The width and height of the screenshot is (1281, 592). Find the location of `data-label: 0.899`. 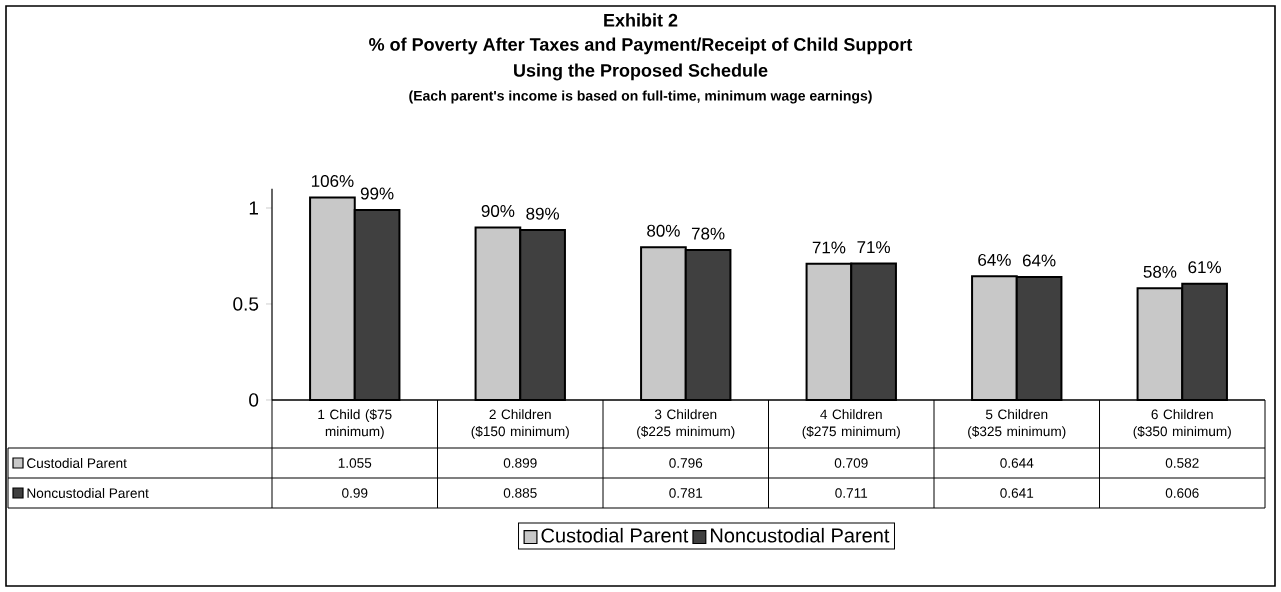

data-label: 0.899 is located at coordinates (520, 463).